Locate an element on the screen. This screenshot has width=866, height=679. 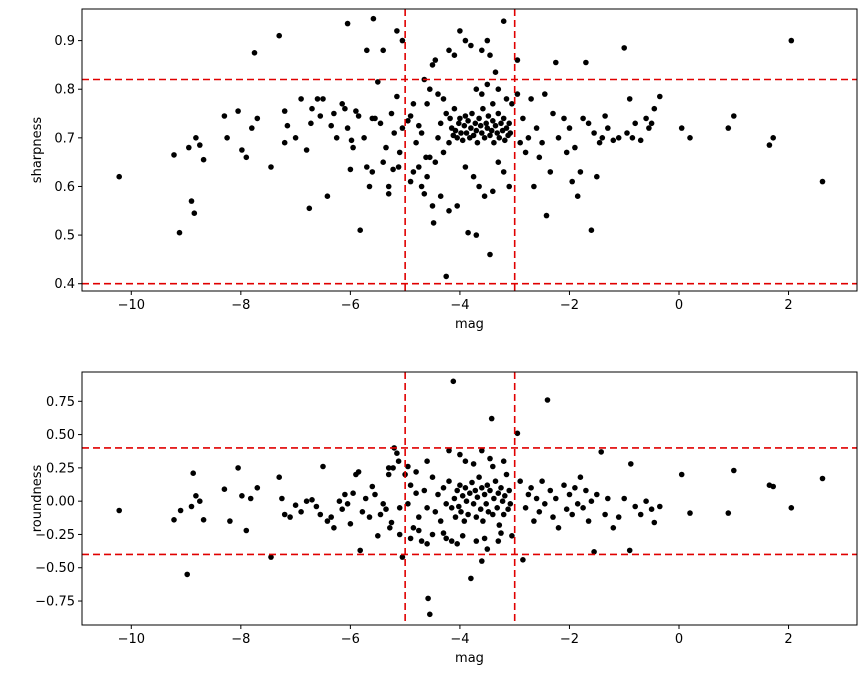
x-tick-label: −6 is located at coordinates (350, 639).